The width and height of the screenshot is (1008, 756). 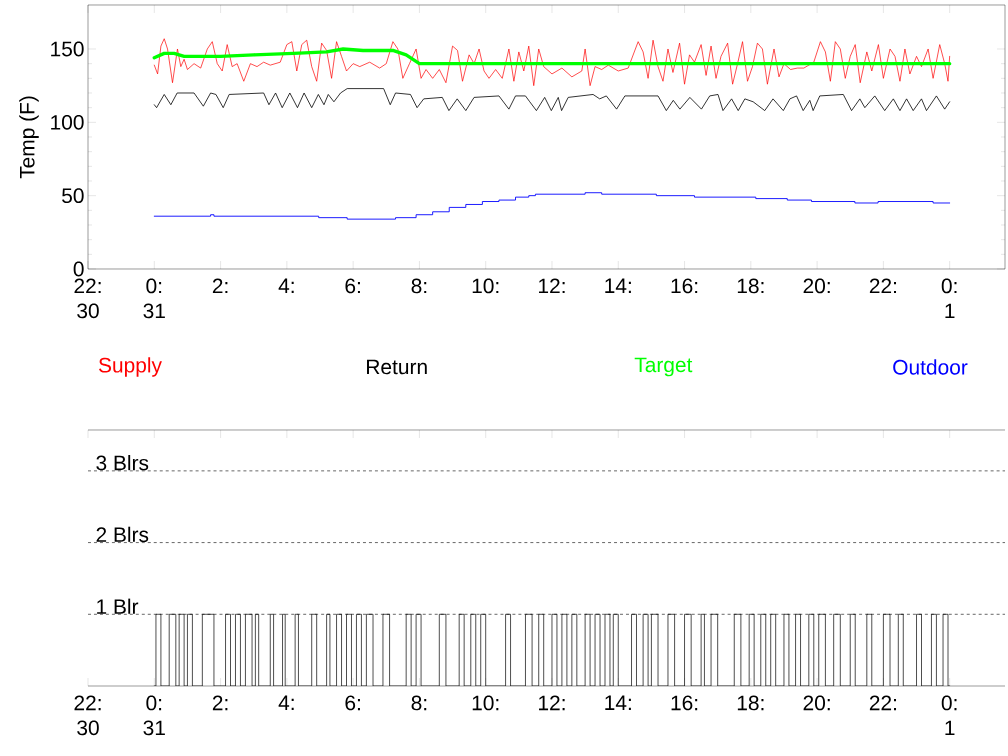 What do you see at coordinates (130, 367) in the screenshot?
I see `text: Supply` at bounding box center [130, 367].